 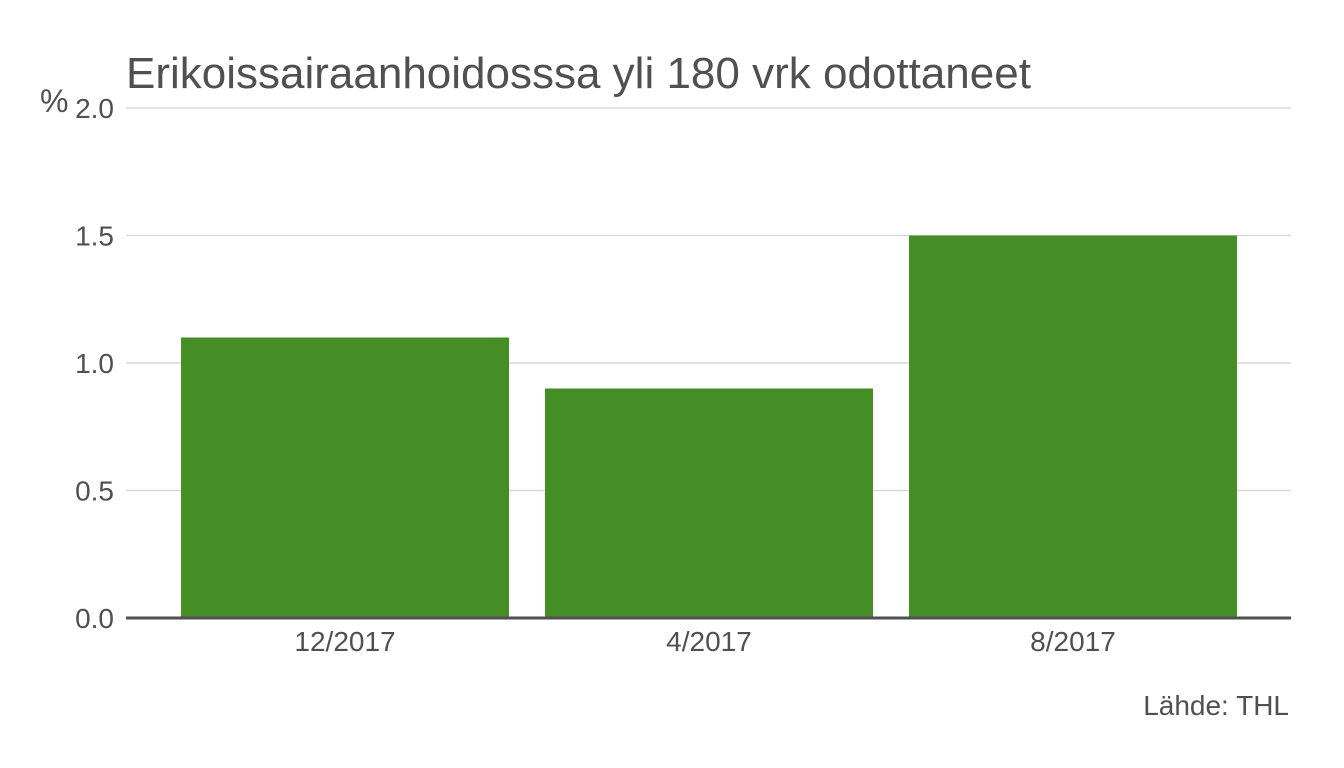 I want to click on bar-8-2017, so click(x=1073, y=426).